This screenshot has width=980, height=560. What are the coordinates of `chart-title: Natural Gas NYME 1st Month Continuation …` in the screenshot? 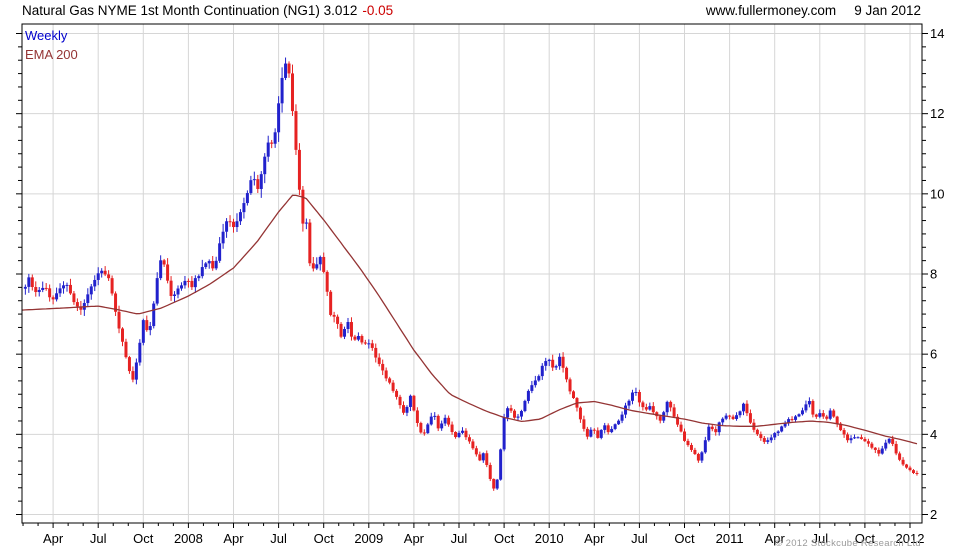 It's located at (190, 10).